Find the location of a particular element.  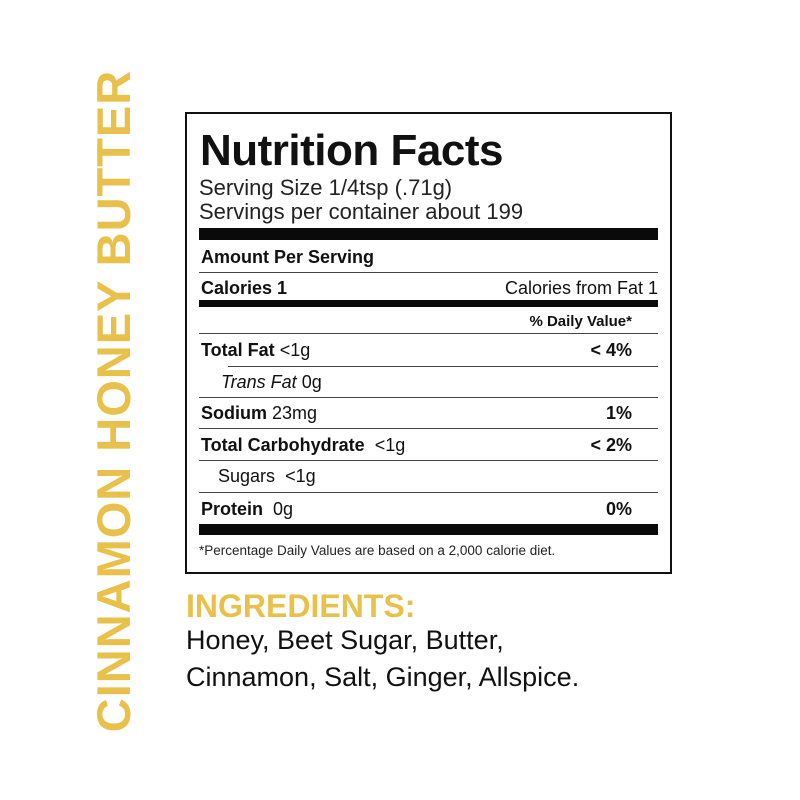

calories-label: Calories 1 is located at coordinates (244, 288).